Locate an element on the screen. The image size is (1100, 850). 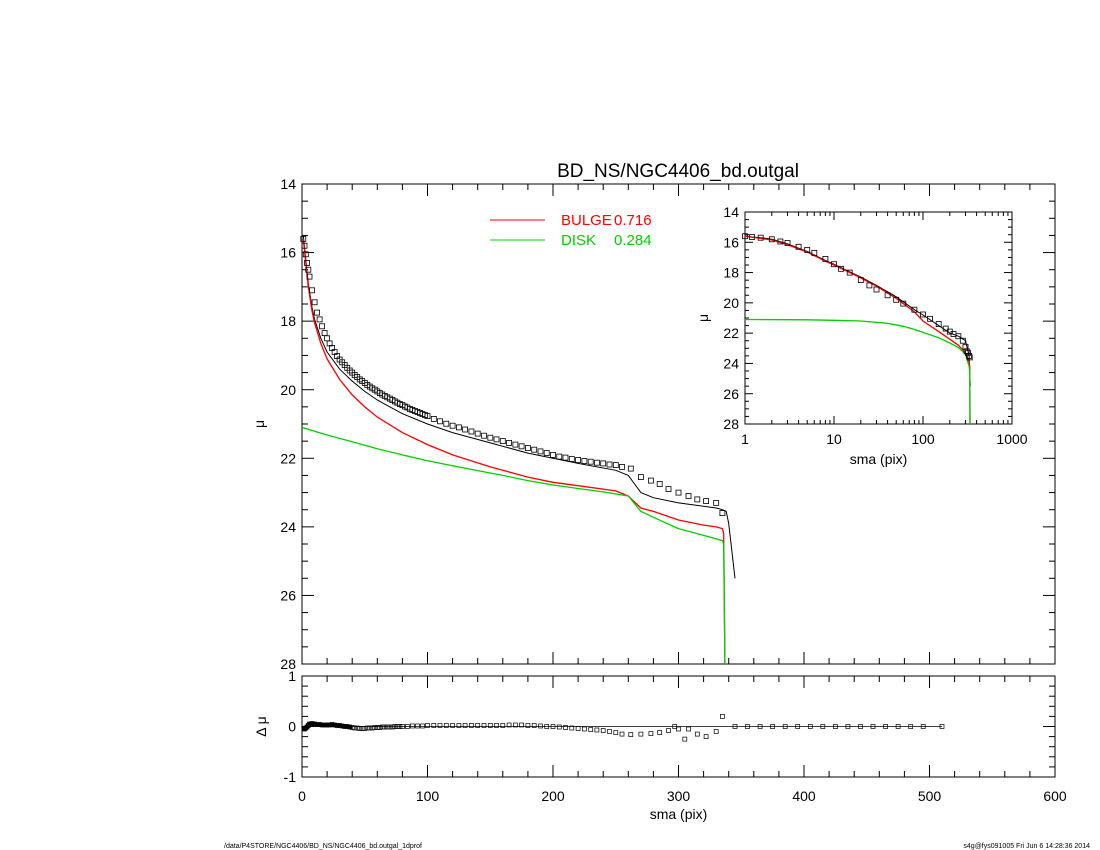
inset-background is located at coordinates (878, 318).